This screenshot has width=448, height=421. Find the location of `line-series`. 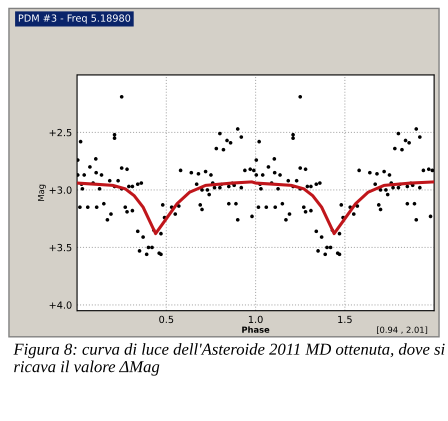

line-series is located at coordinates (255, 208).